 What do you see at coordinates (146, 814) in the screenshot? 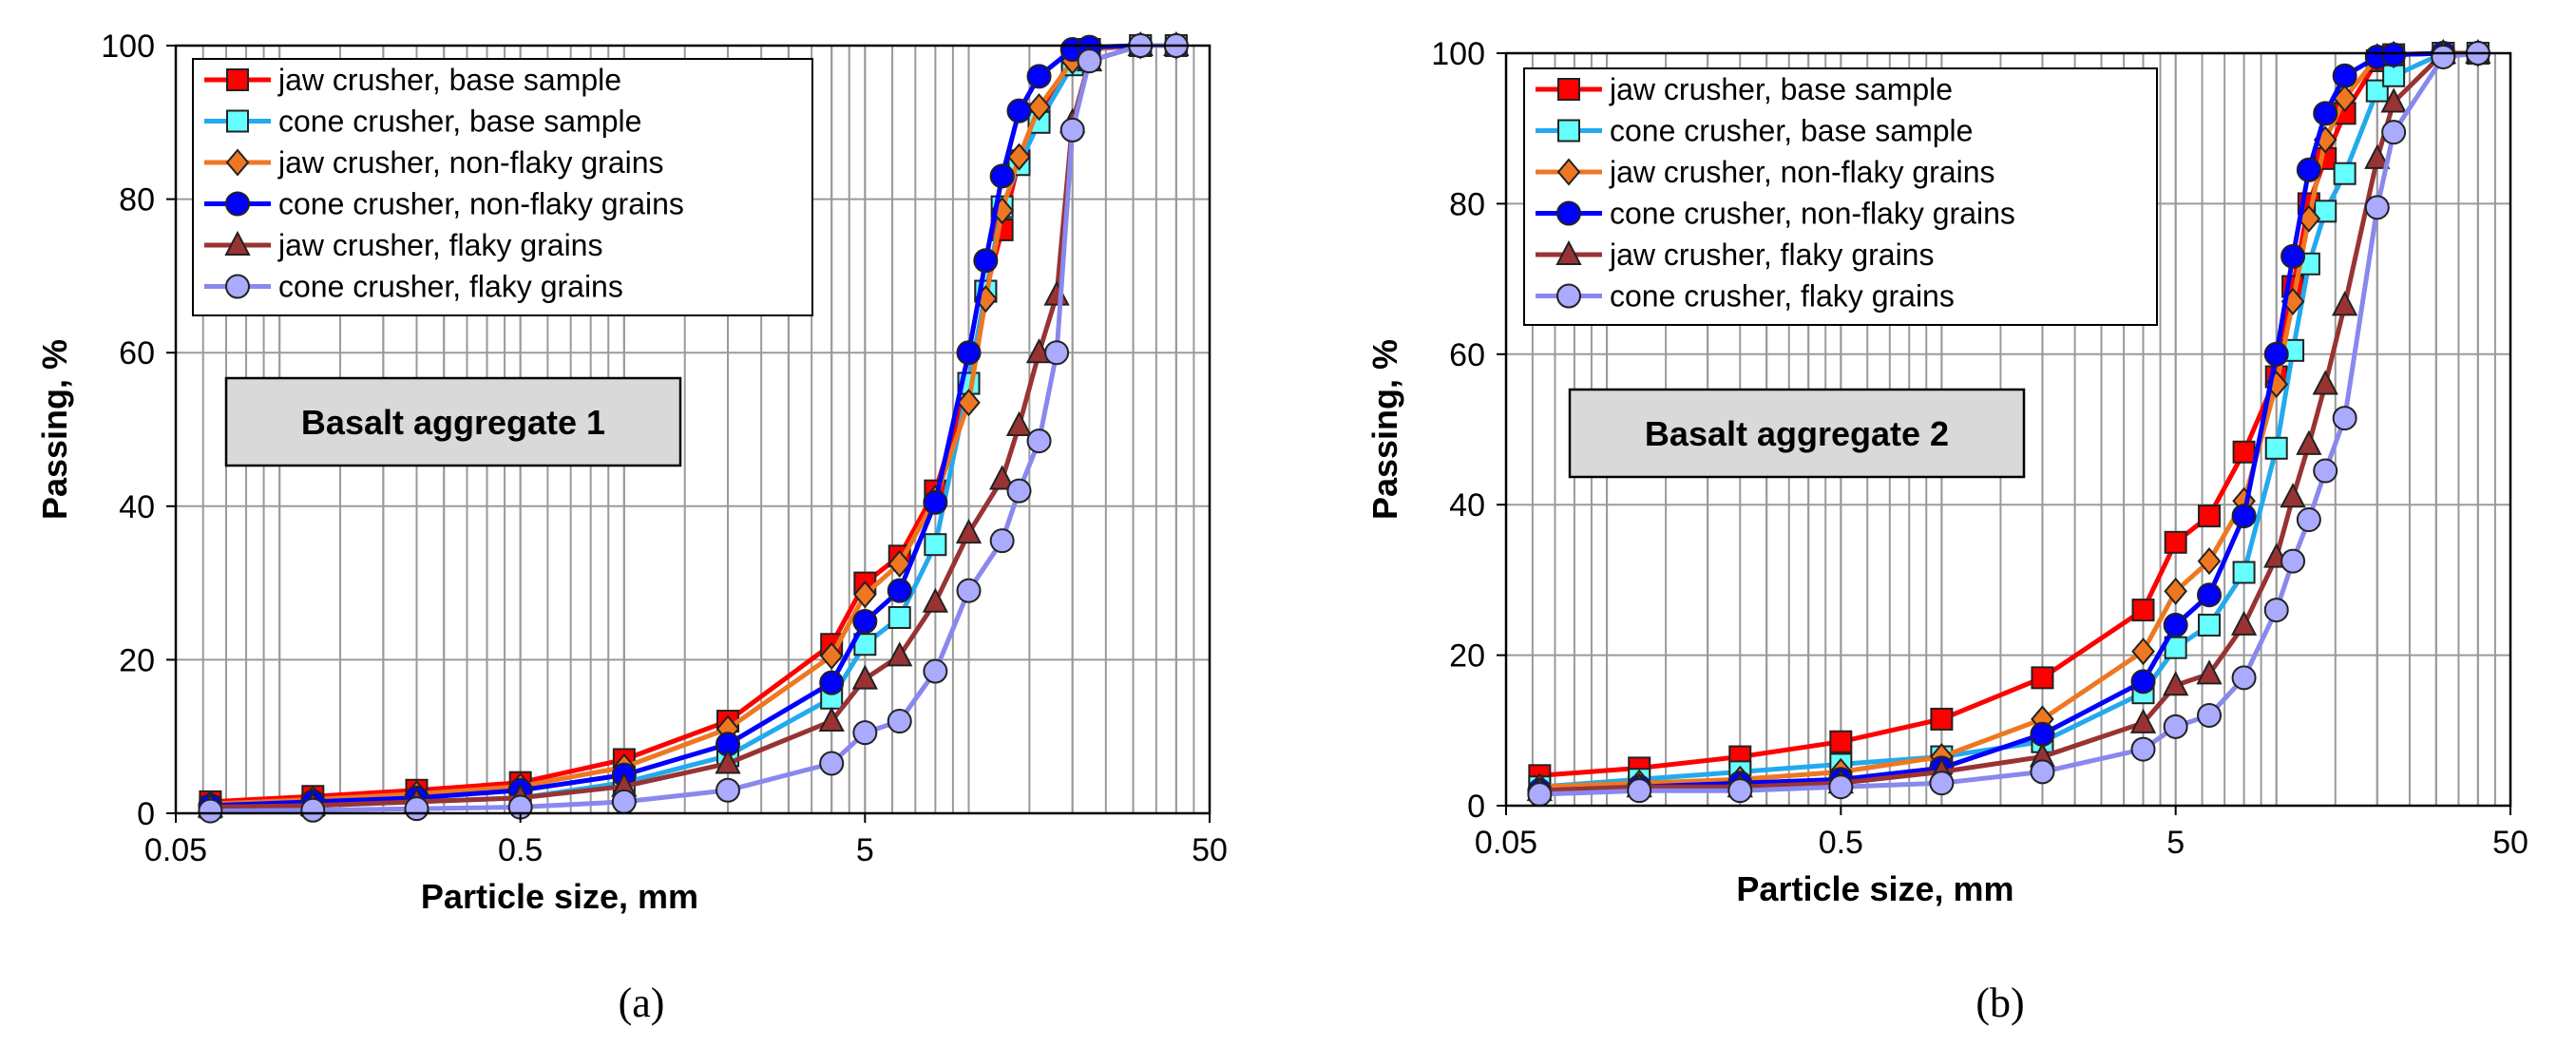
I see `y-tick-label: 0` at bounding box center [146, 814].